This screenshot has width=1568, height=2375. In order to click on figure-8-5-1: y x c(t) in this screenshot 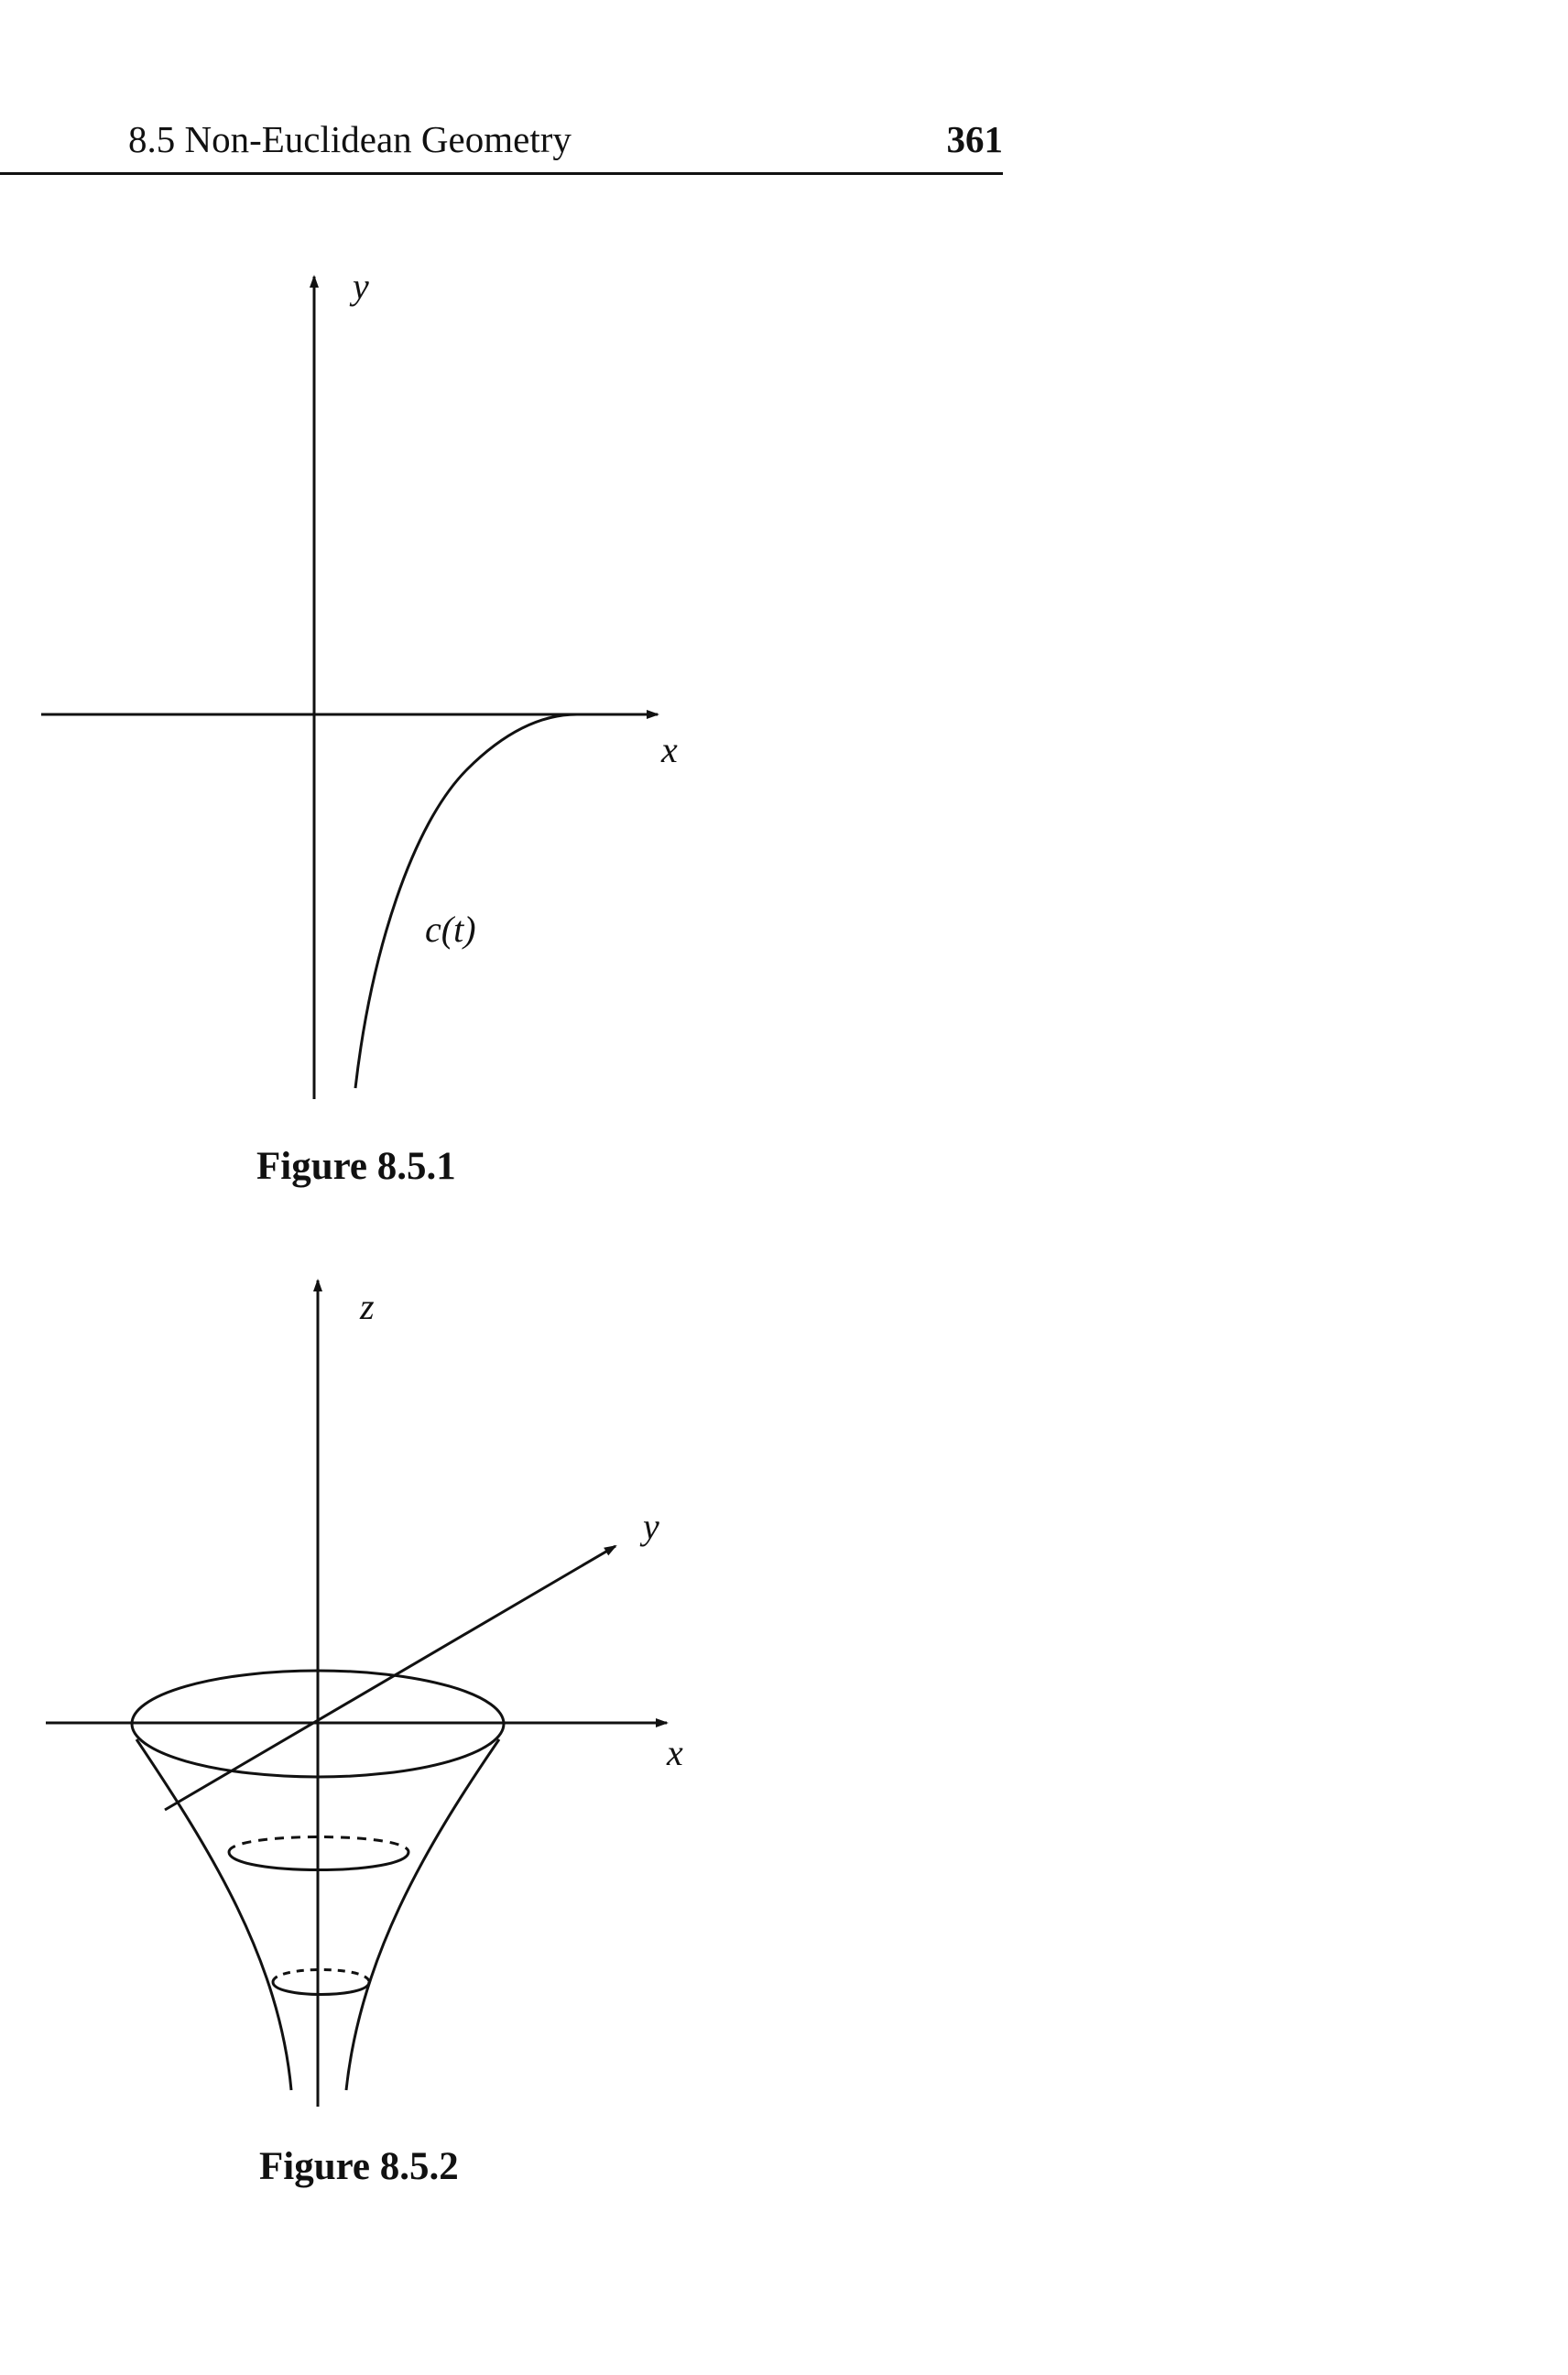, I will do `click(359, 682)`.